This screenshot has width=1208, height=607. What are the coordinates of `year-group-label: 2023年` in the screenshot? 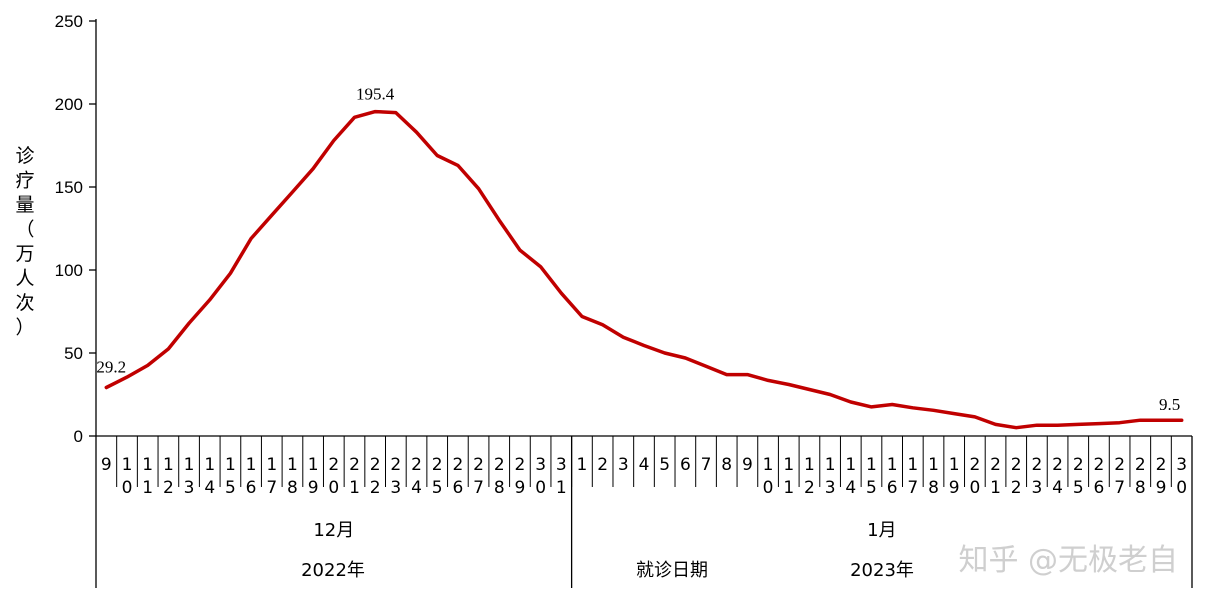 It's located at (882, 570).